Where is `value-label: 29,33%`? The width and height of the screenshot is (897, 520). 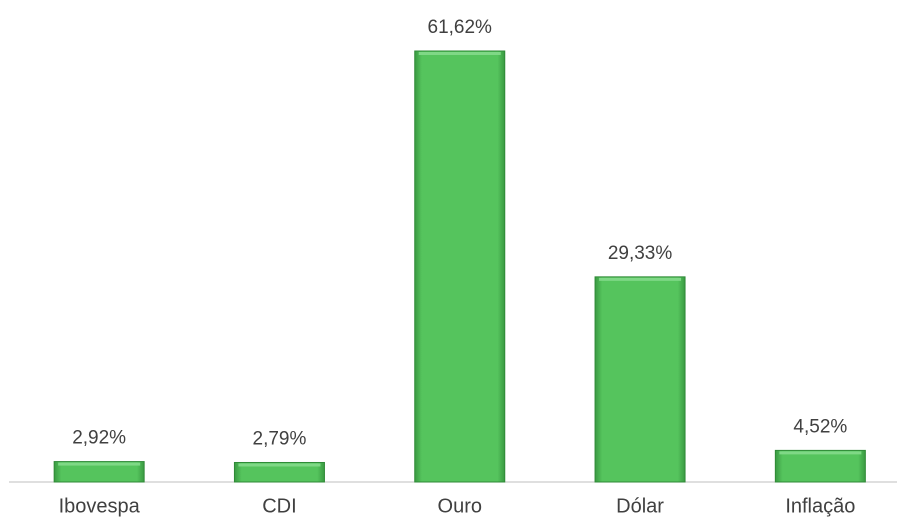
value-label: 29,33% is located at coordinates (640, 253).